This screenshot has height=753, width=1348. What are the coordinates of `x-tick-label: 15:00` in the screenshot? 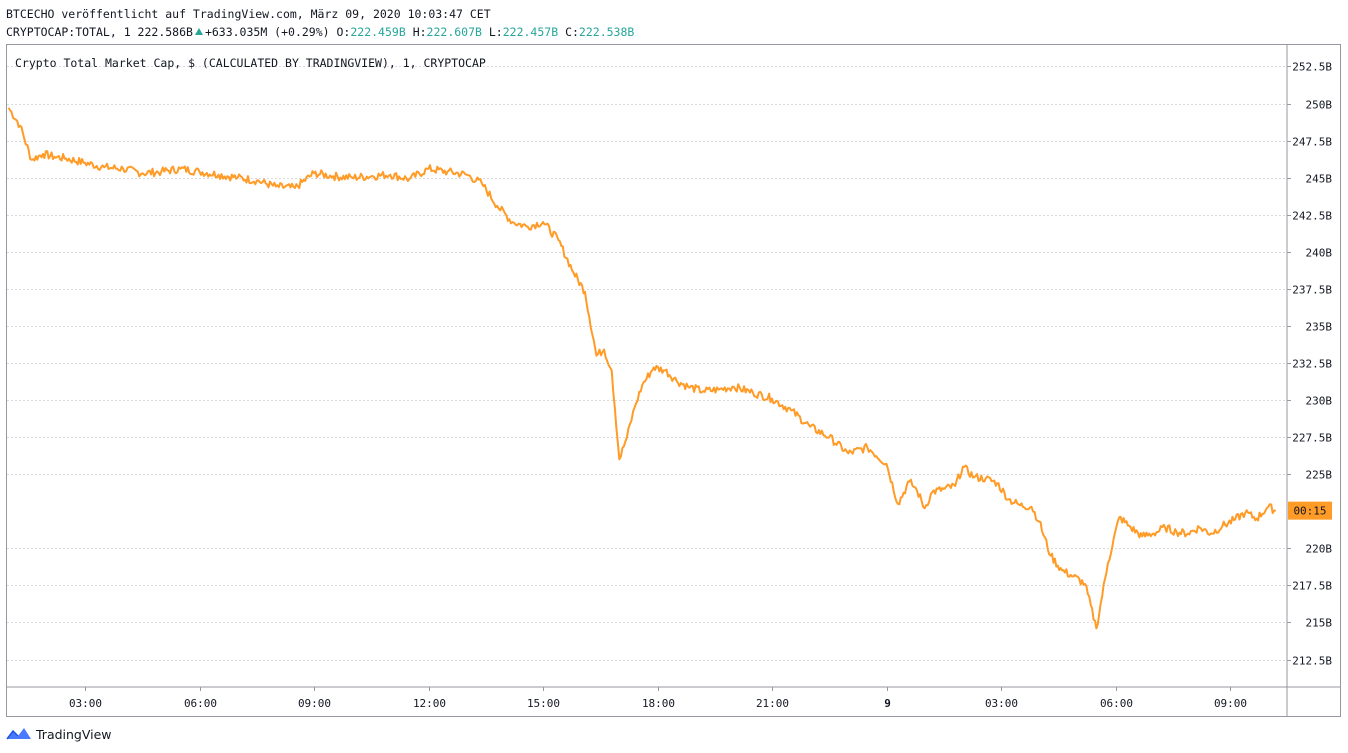 It's located at (543, 703).